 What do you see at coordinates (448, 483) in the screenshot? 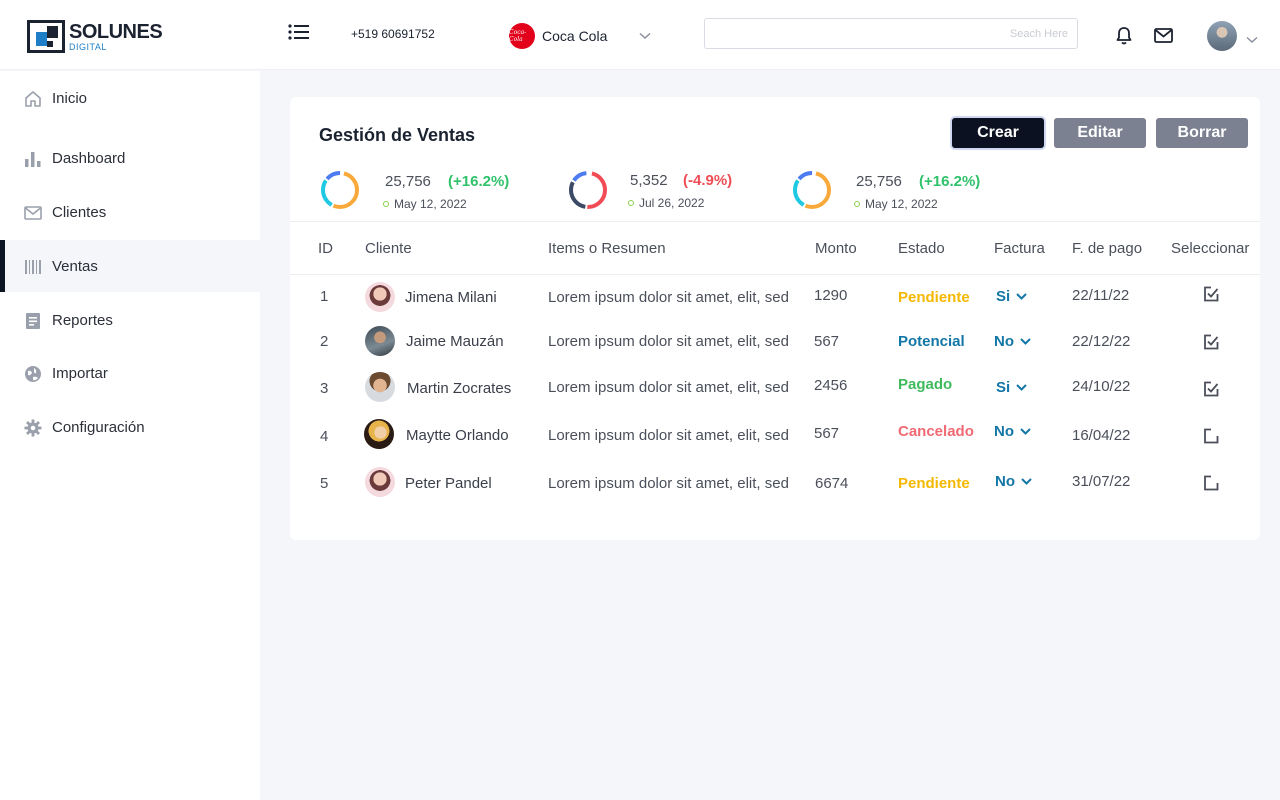
I see `client-name: Peter Pandel` at bounding box center [448, 483].